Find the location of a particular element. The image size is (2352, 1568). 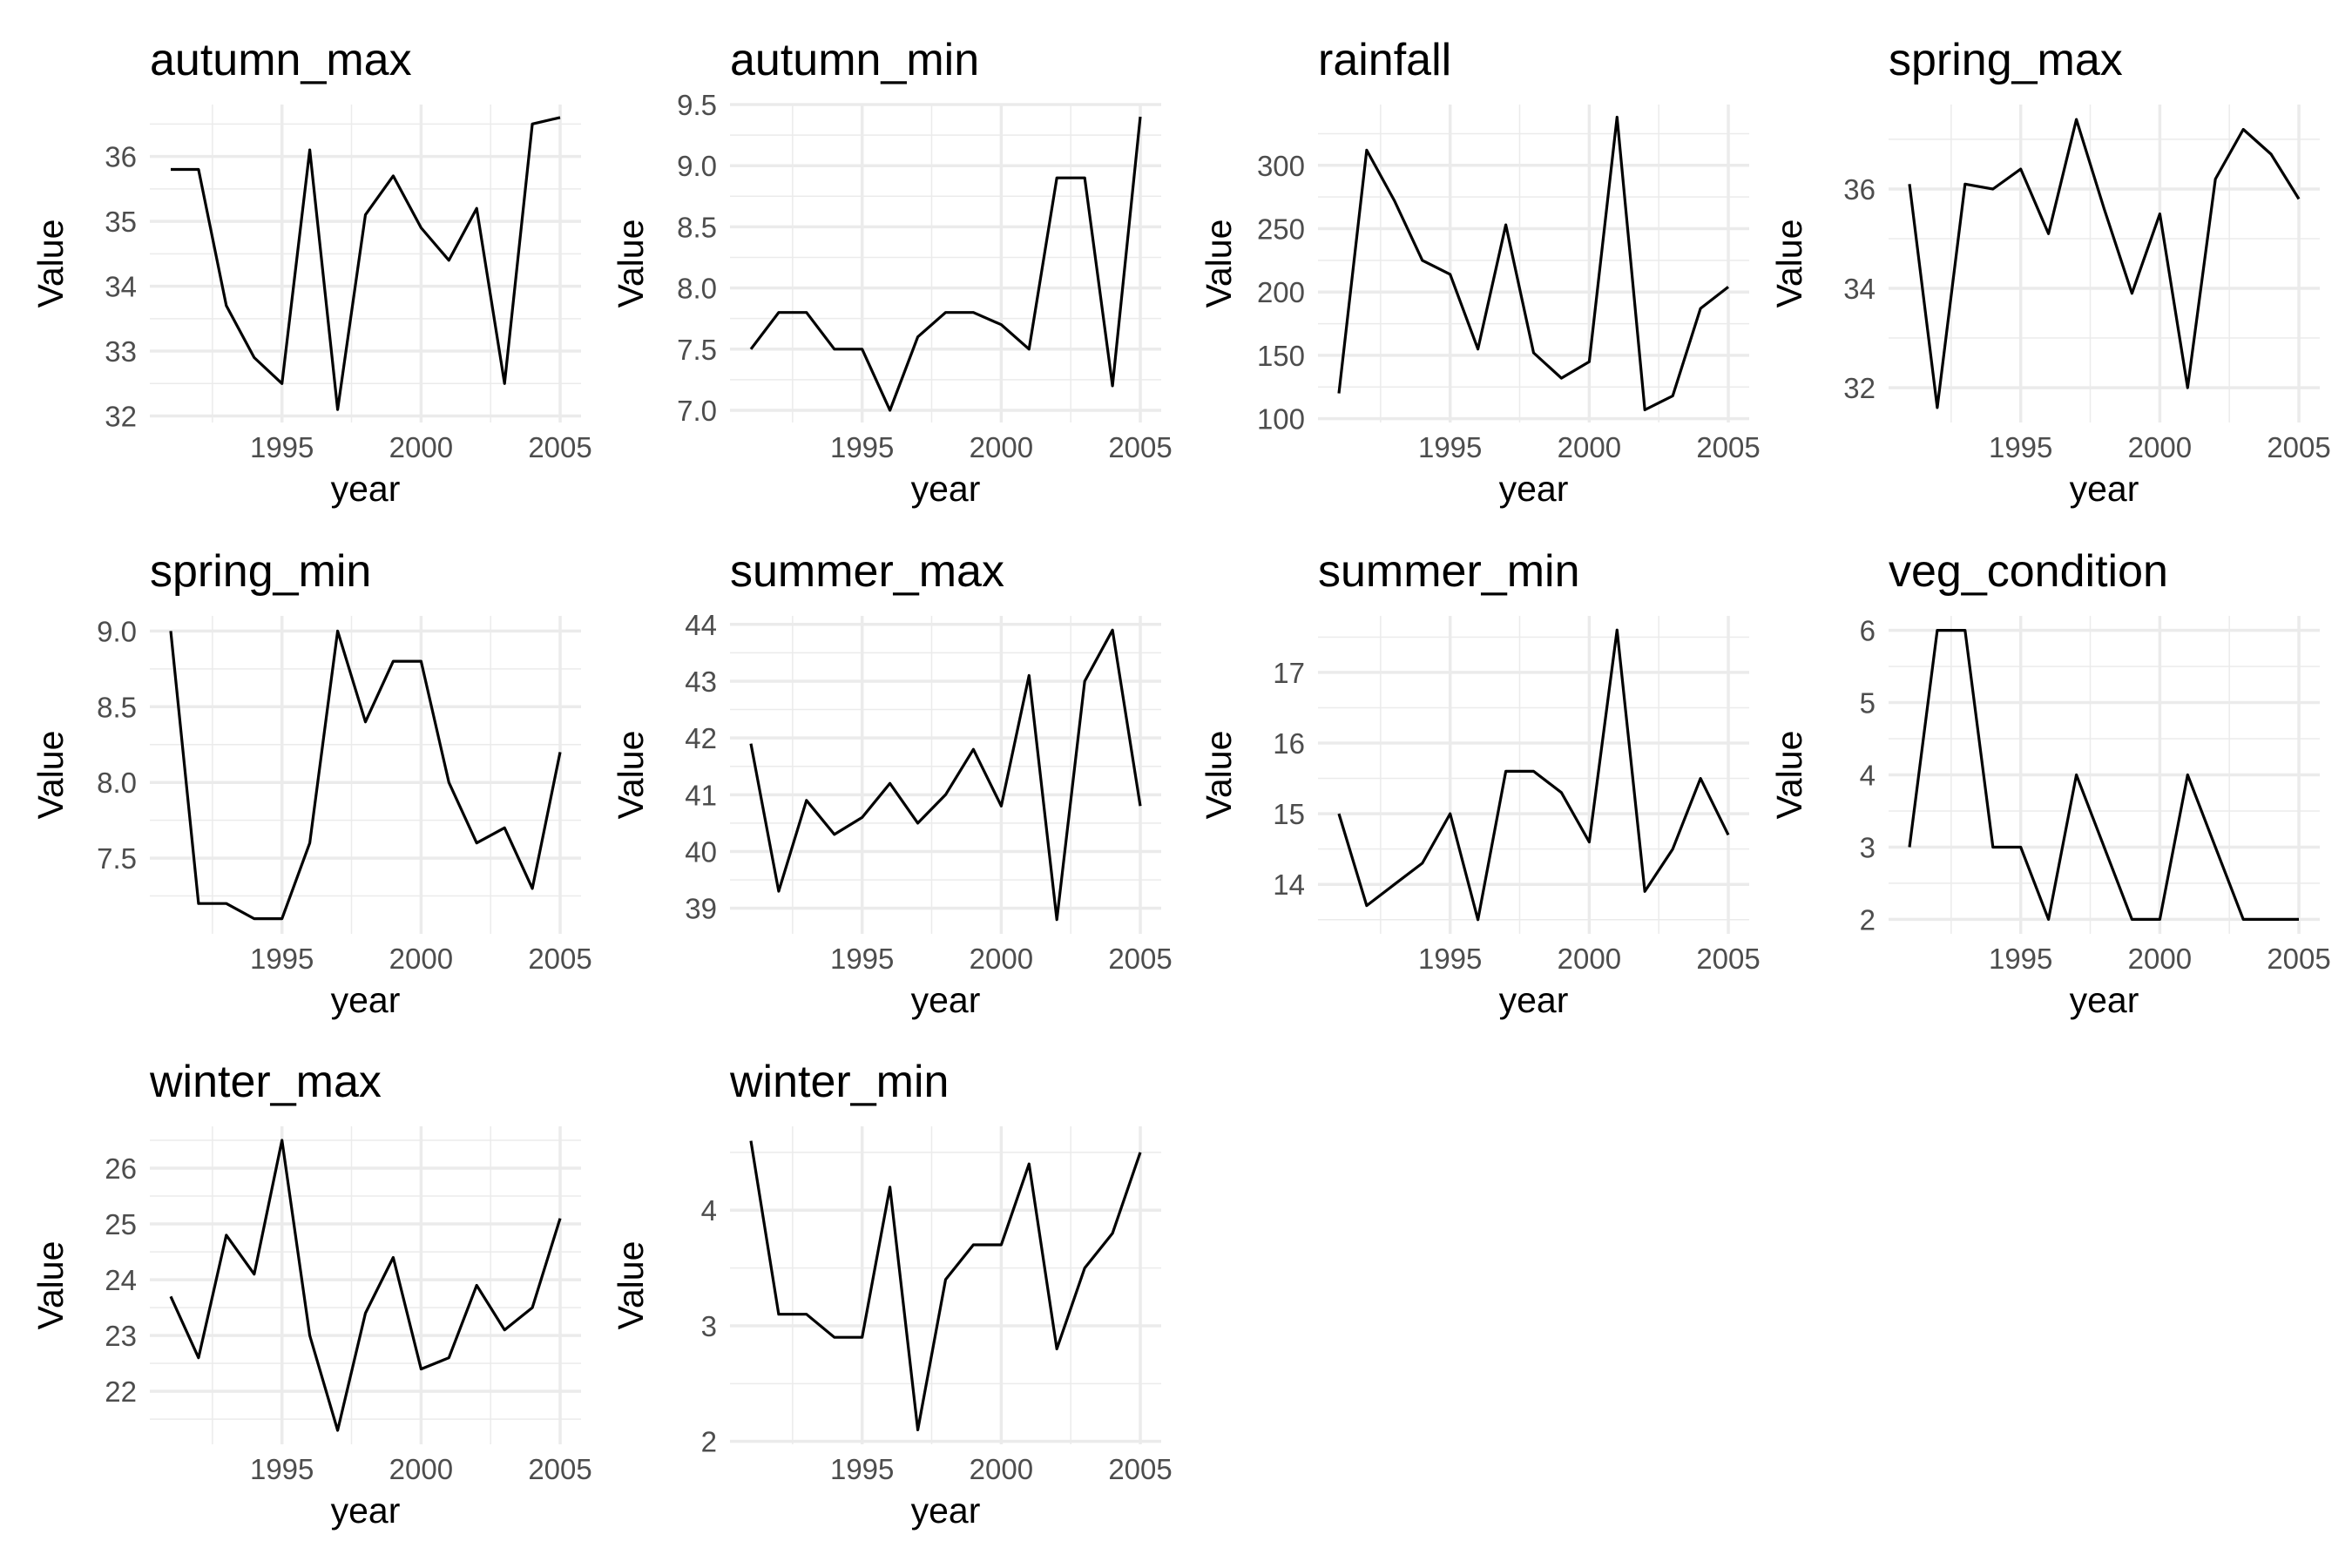

y-tick-label: 17 is located at coordinates (1289, 673).